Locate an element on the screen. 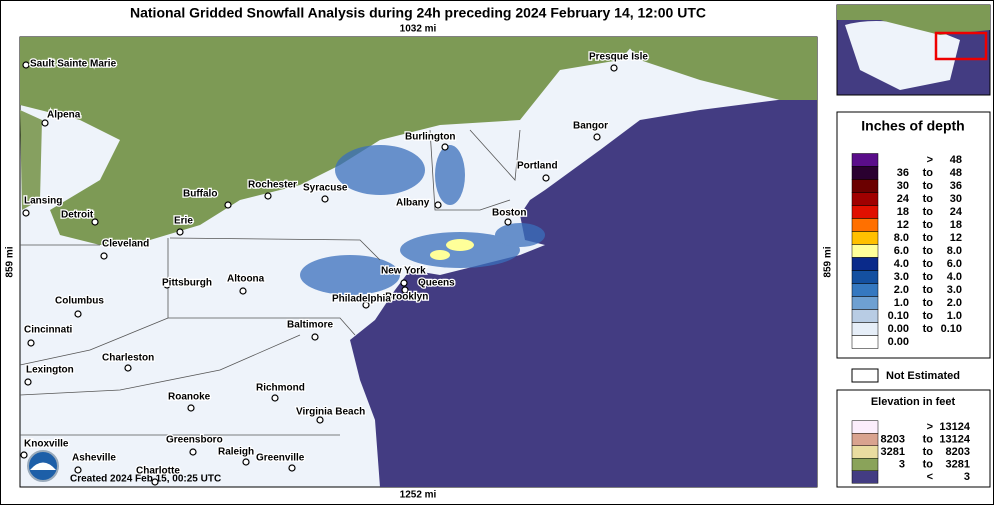 This screenshot has width=994, height=505. city-label: Charlotte is located at coordinates (158, 471).